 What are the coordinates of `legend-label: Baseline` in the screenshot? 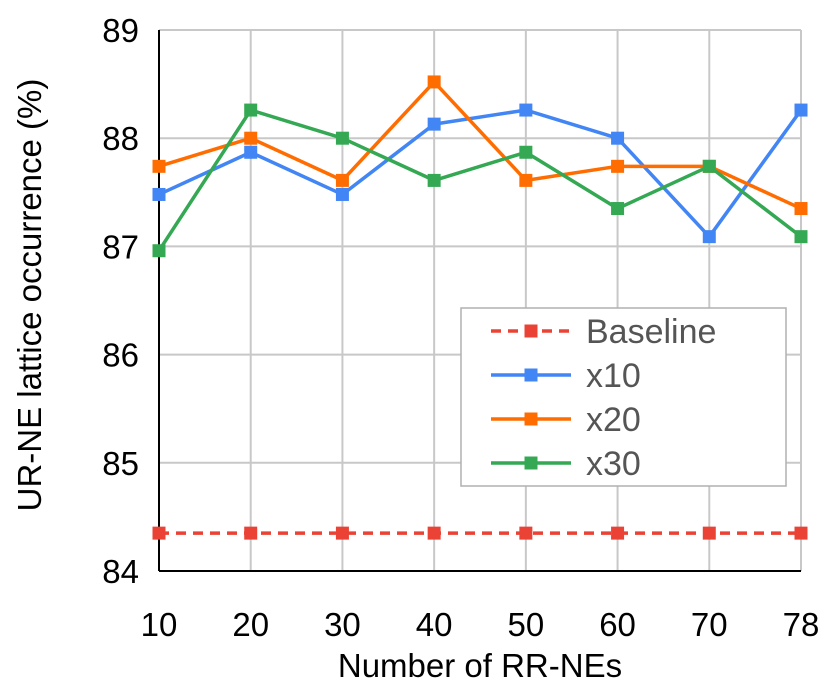 It's located at (651, 332).